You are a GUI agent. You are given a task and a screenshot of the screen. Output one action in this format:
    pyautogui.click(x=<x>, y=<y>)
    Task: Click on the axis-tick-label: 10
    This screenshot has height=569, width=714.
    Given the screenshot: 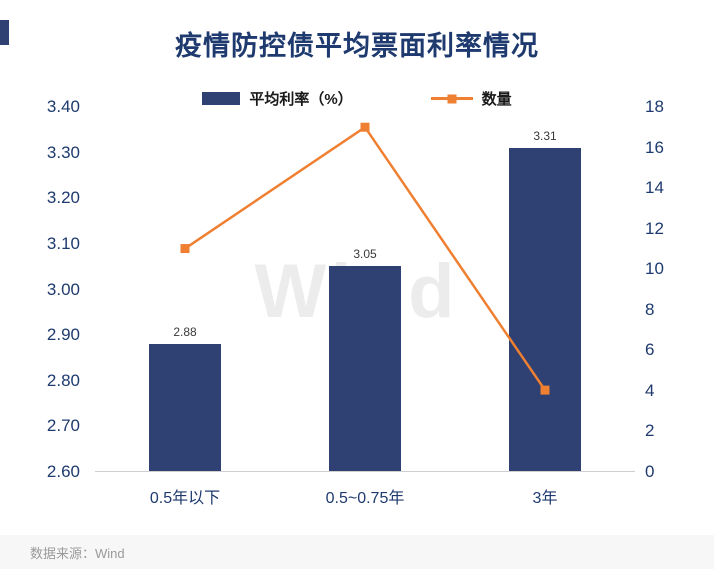 What is the action you would take?
    pyautogui.click(x=654, y=269)
    